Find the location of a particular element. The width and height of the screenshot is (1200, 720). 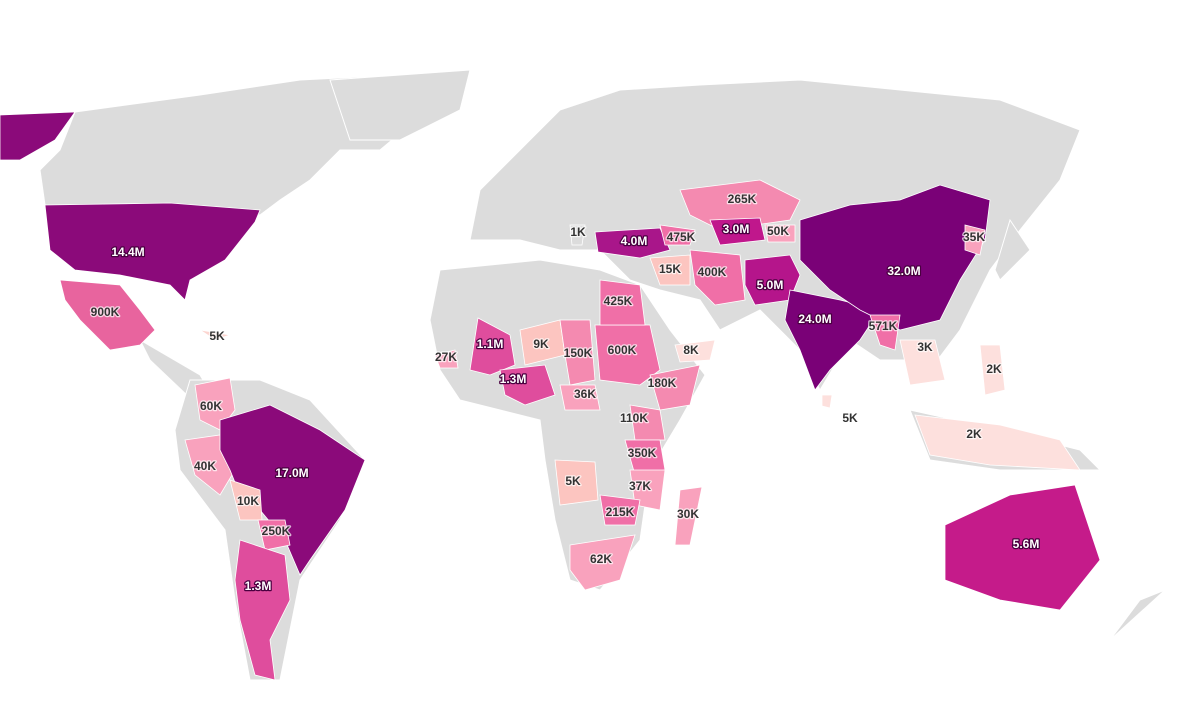

value-label: 425K is located at coordinates (618, 301).